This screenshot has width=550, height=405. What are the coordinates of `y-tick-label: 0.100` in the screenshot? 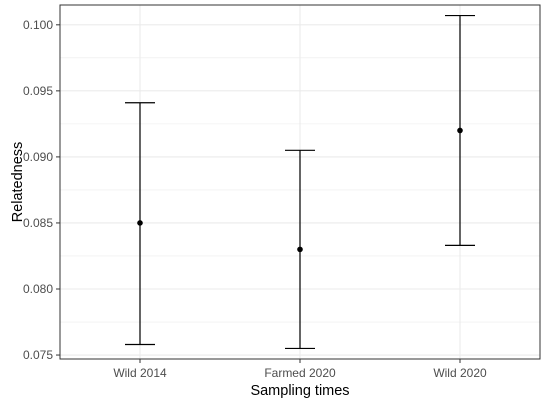 It's located at (38, 25).